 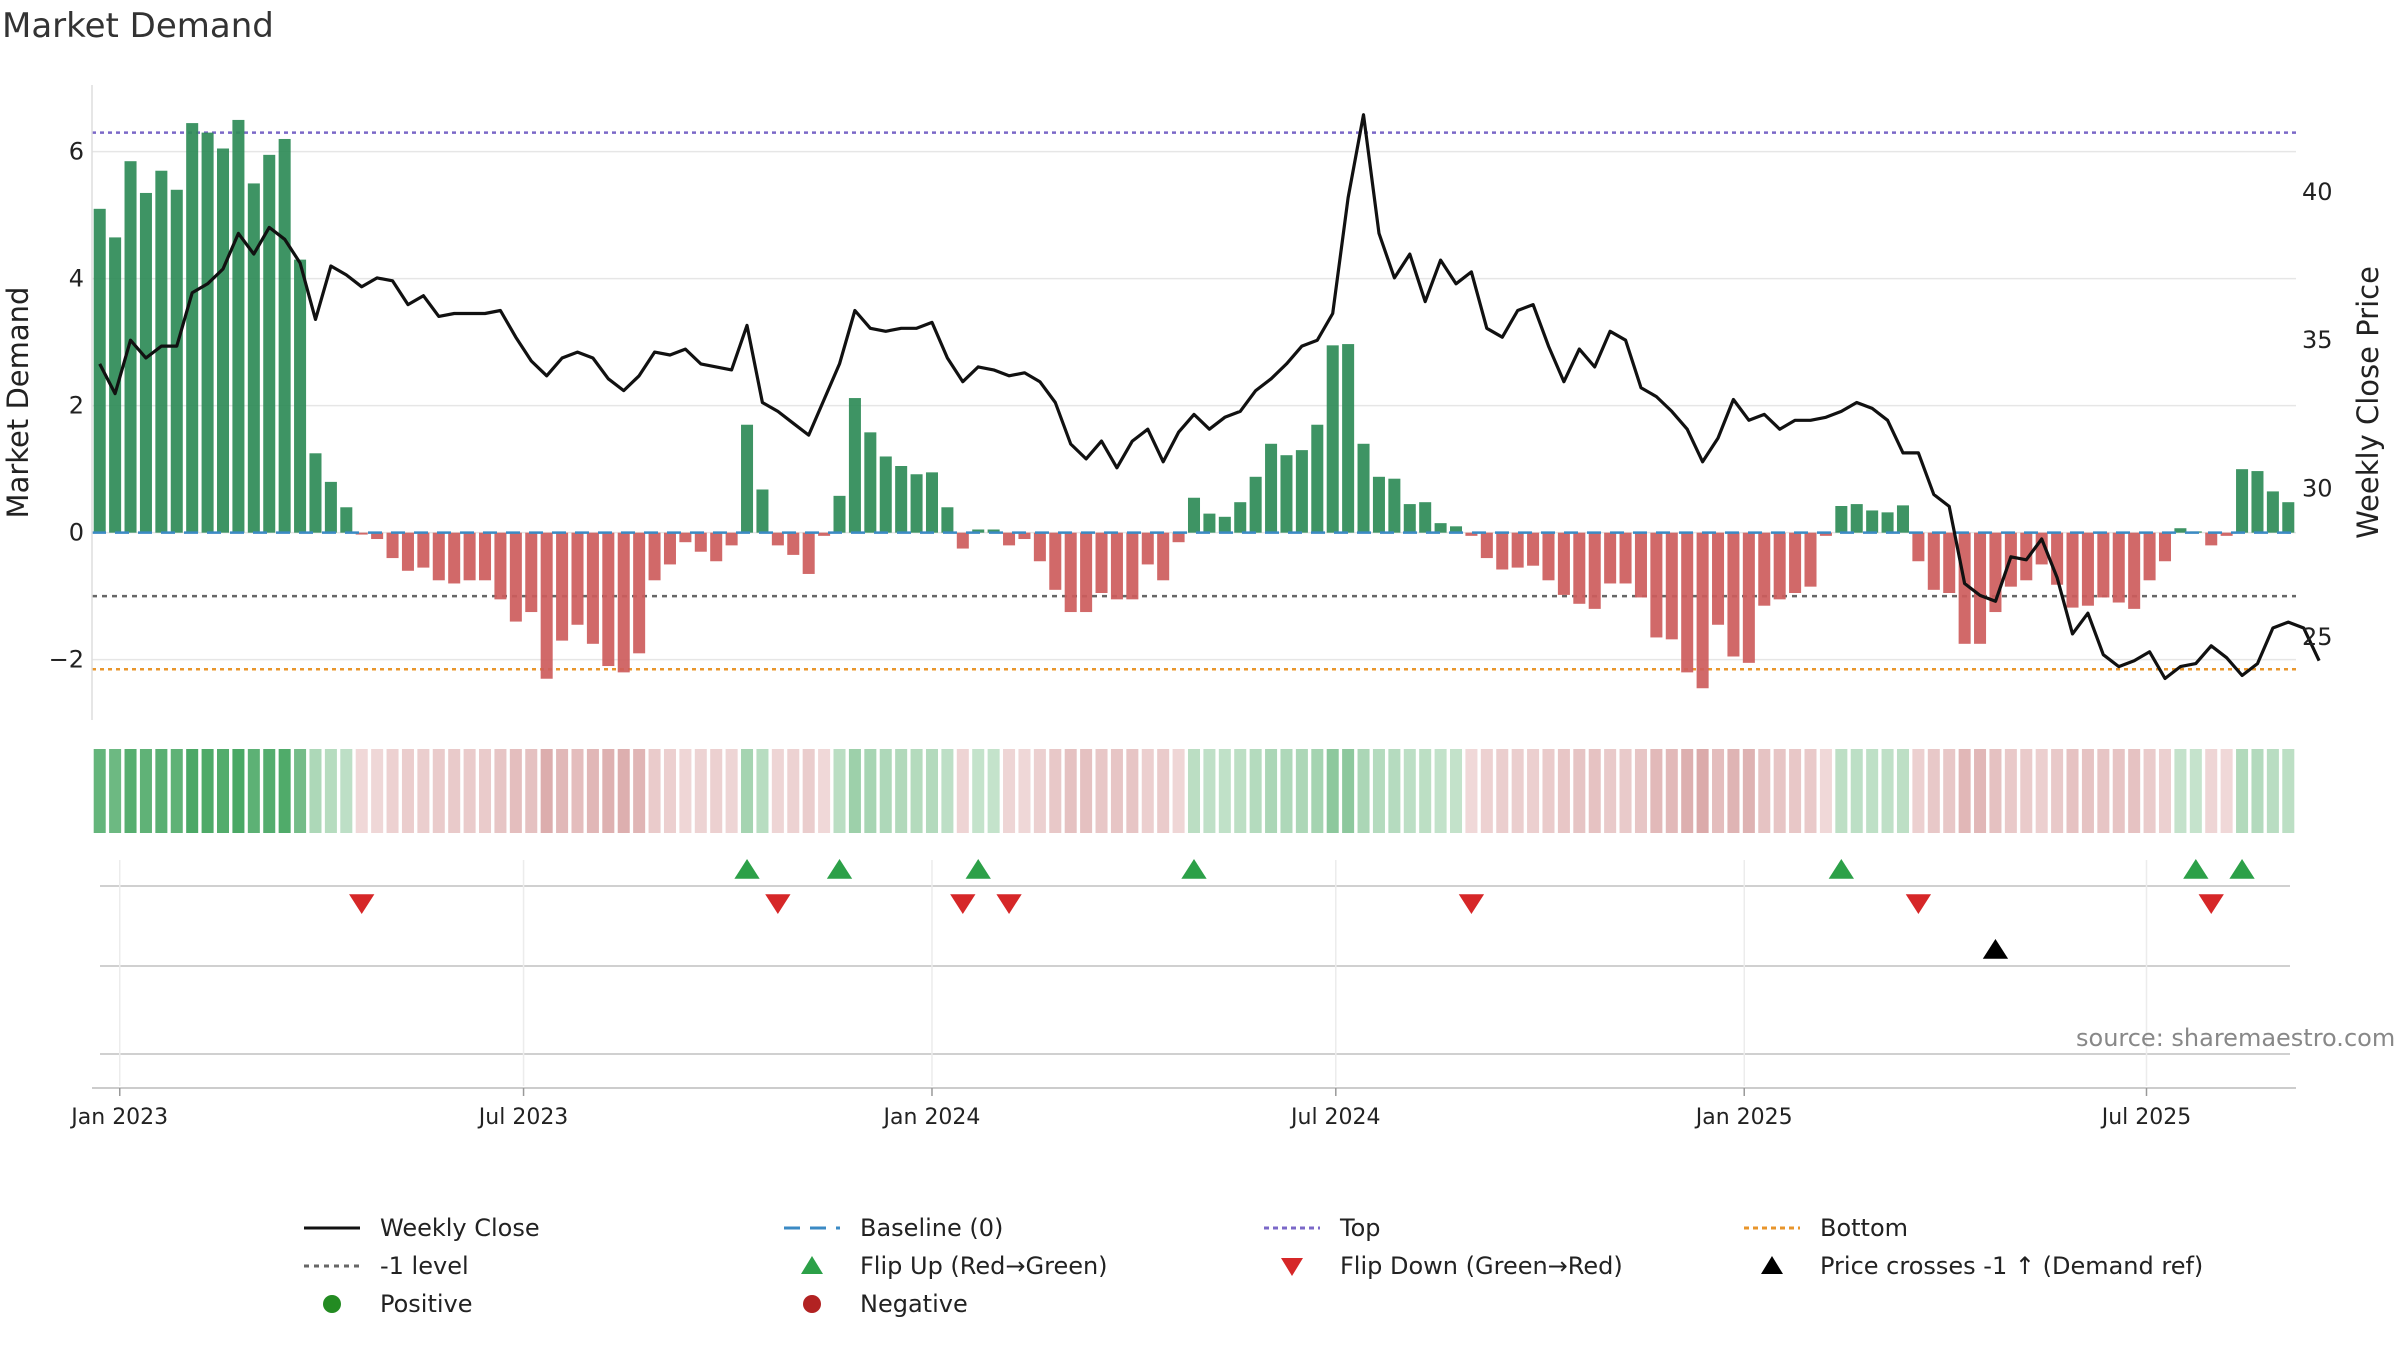 What do you see at coordinates (812, 1265) in the screenshot?
I see `flipup-swatch-icon` at bounding box center [812, 1265].